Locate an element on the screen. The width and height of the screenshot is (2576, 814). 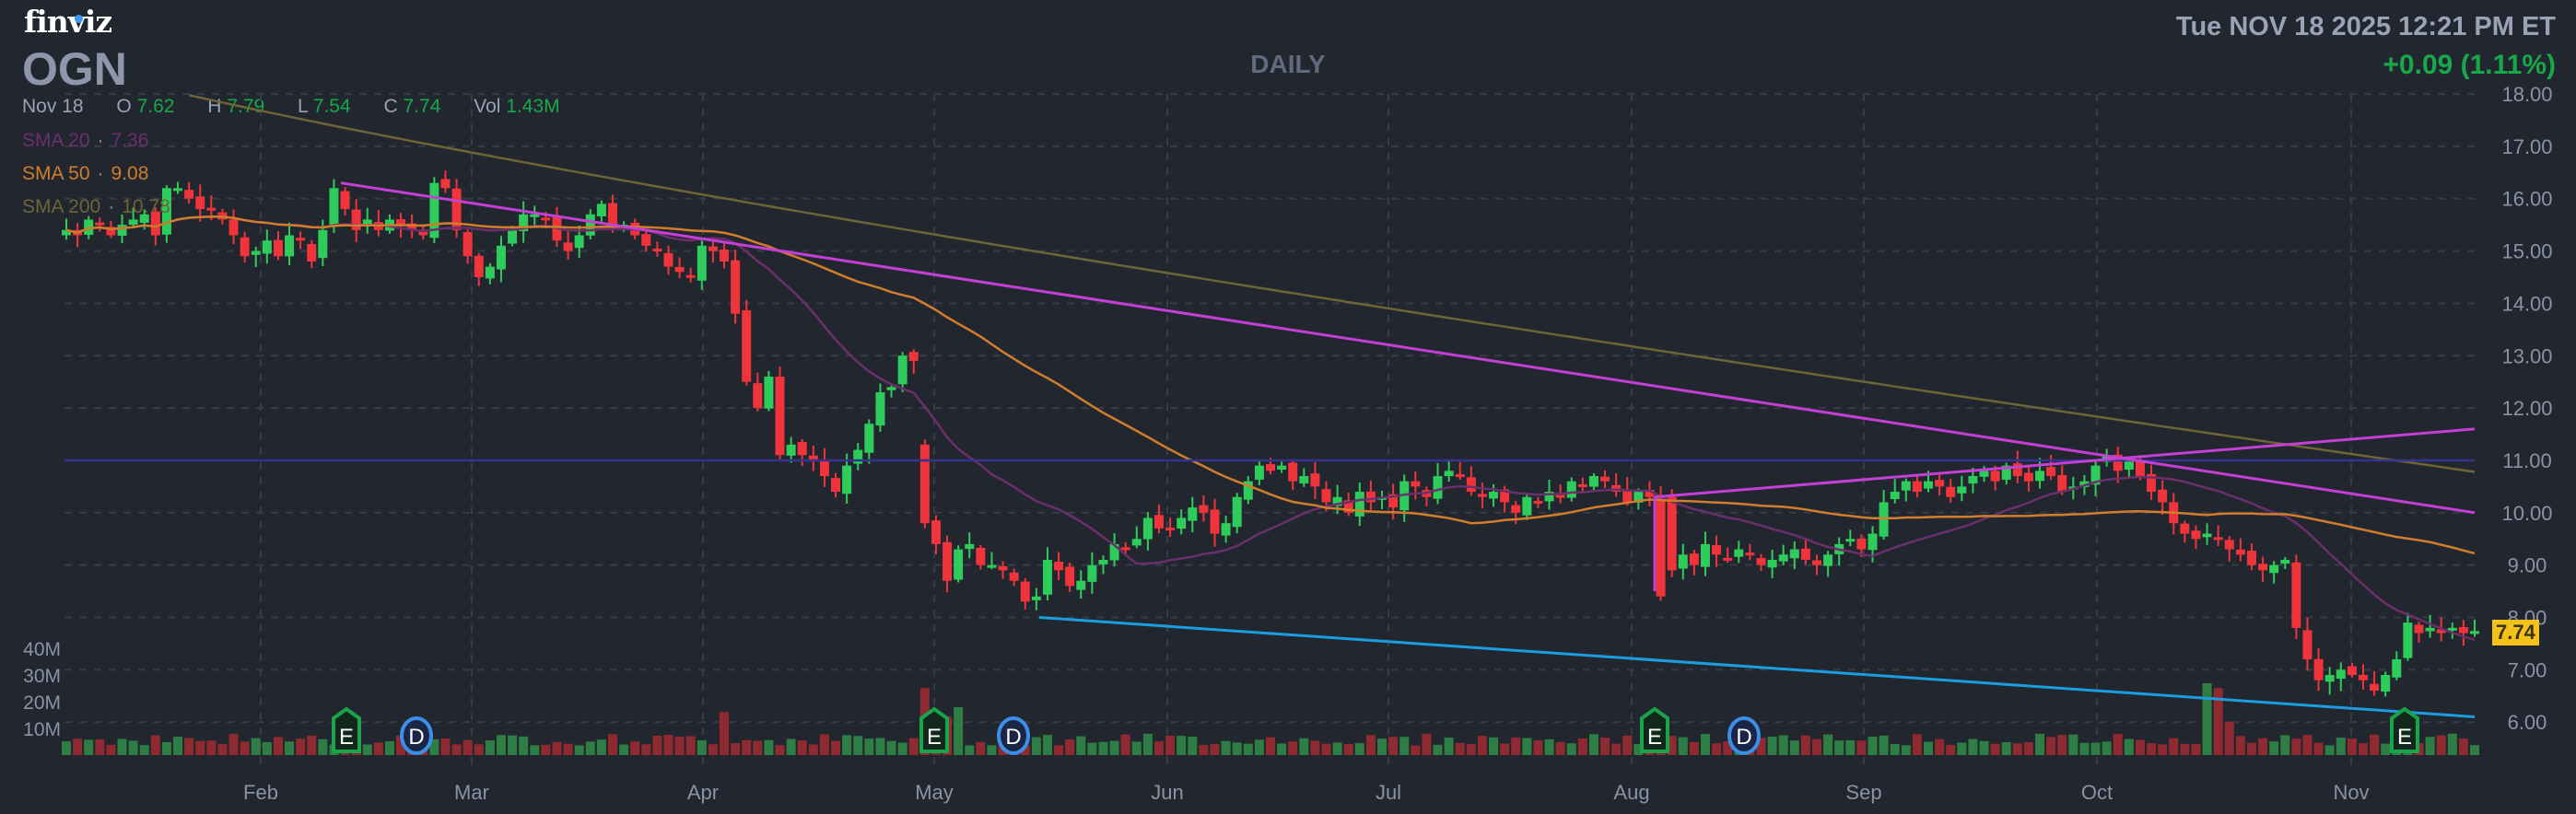
sma200-value: 10.78 is located at coordinates (146, 206).